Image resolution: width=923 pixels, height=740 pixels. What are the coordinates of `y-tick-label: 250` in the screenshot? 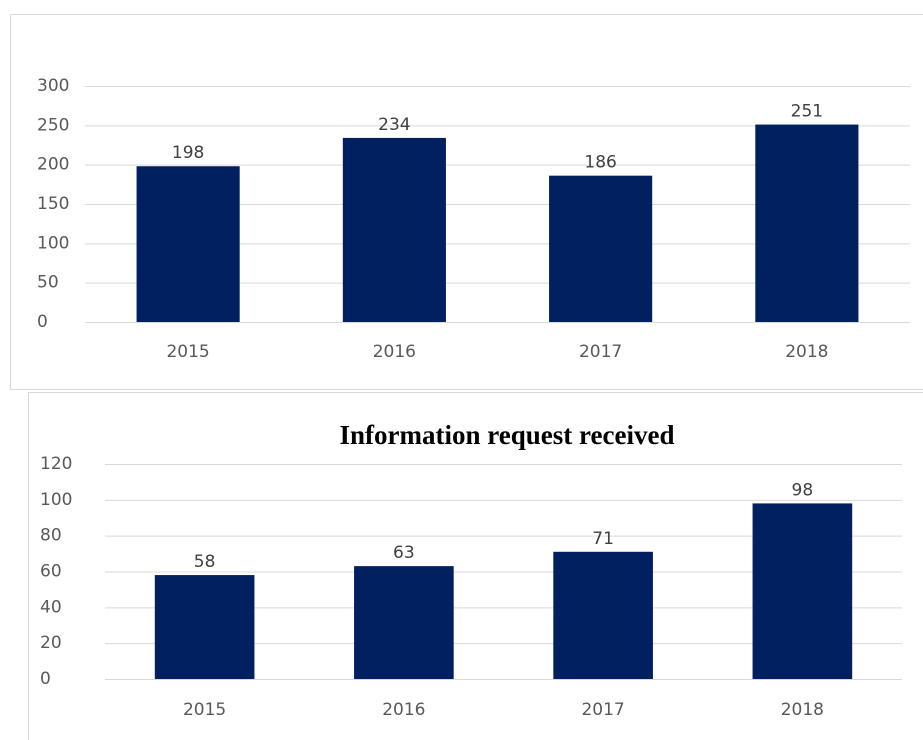 It's located at (53, 125).